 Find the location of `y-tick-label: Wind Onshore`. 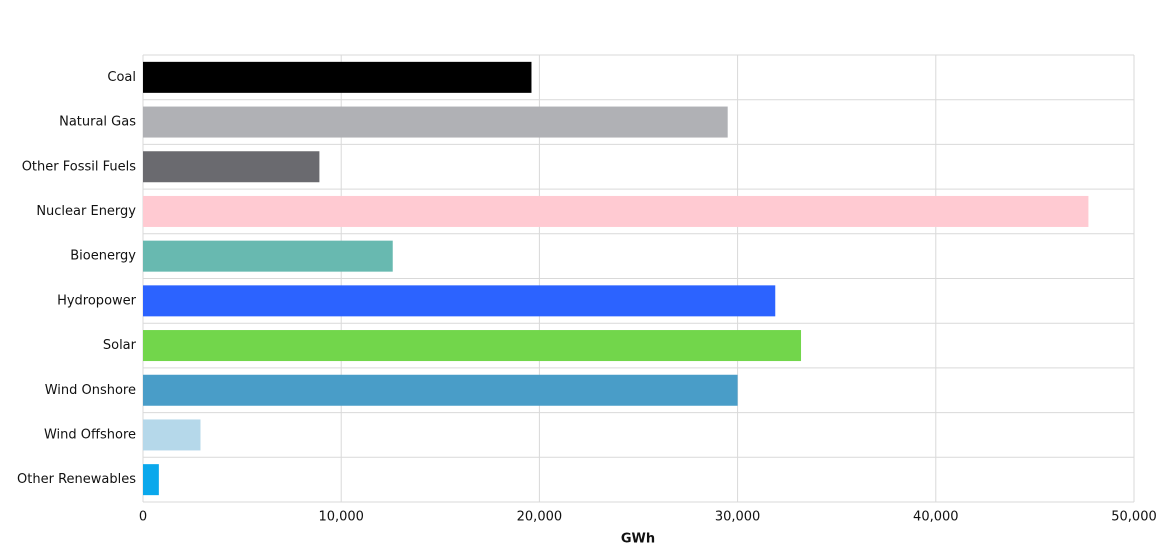

y-tick-label: Wind Onshore is located at coordinates (90, 390).